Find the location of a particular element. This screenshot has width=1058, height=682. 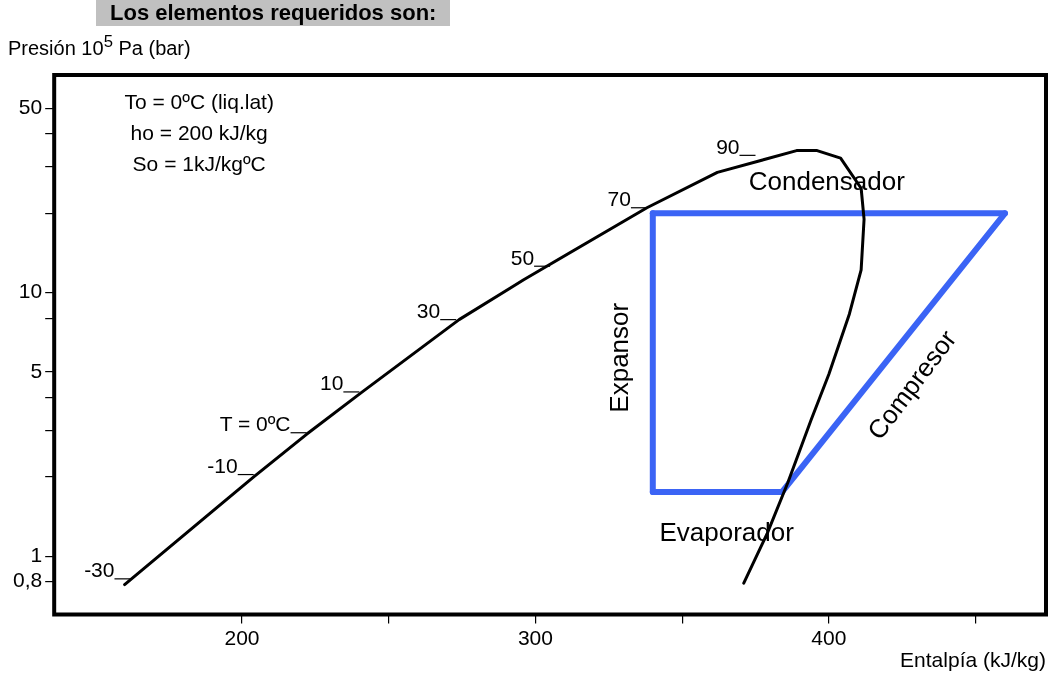

y-axis-title: Presión 10$^{5}$ Pa (bar) is located at coordinates (99, 46).